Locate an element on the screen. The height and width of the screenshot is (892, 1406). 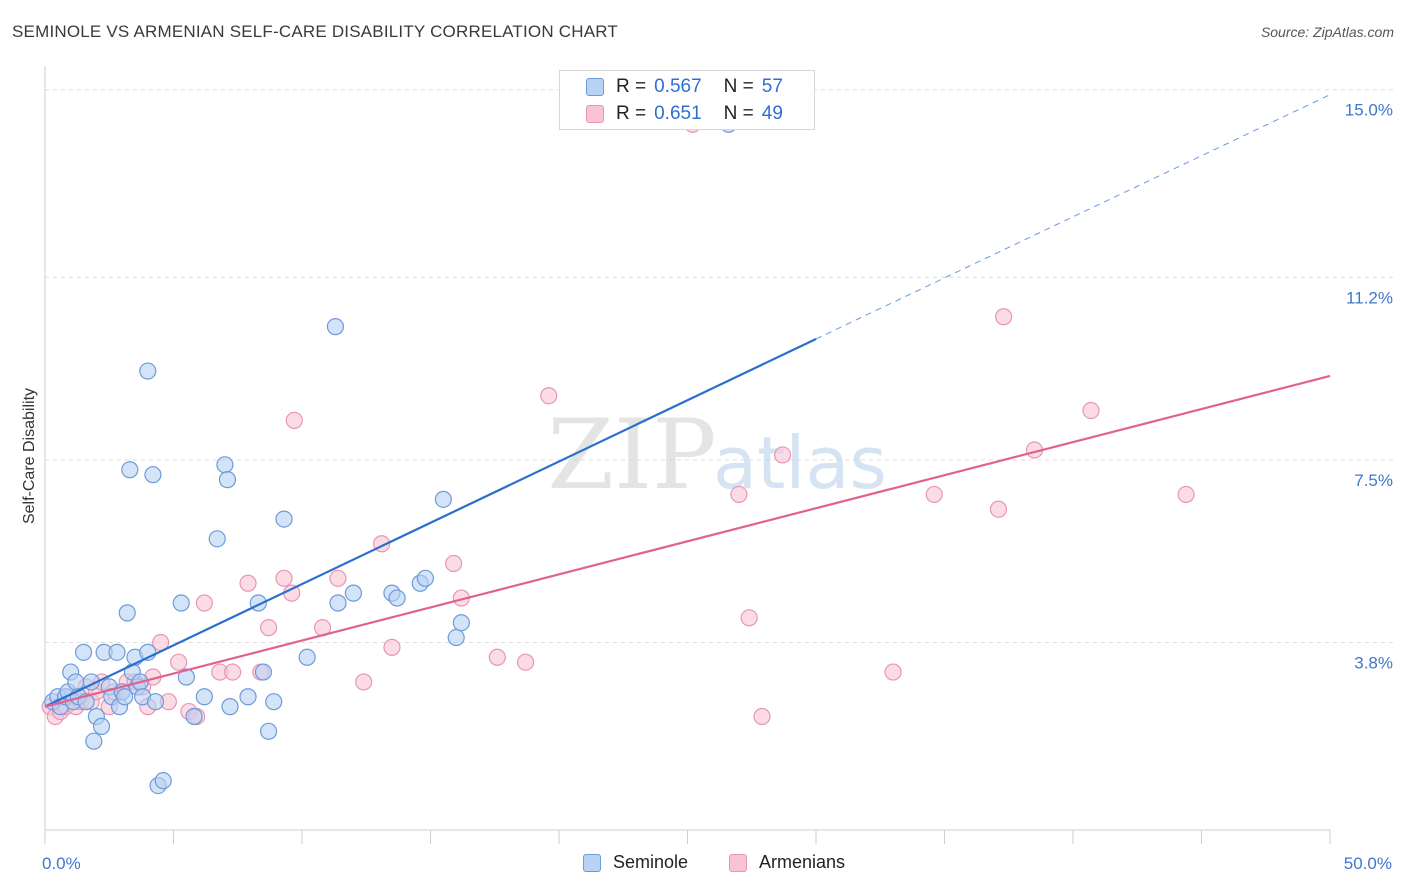
legend-swatch-seminole is located at coordinates (595, 87).